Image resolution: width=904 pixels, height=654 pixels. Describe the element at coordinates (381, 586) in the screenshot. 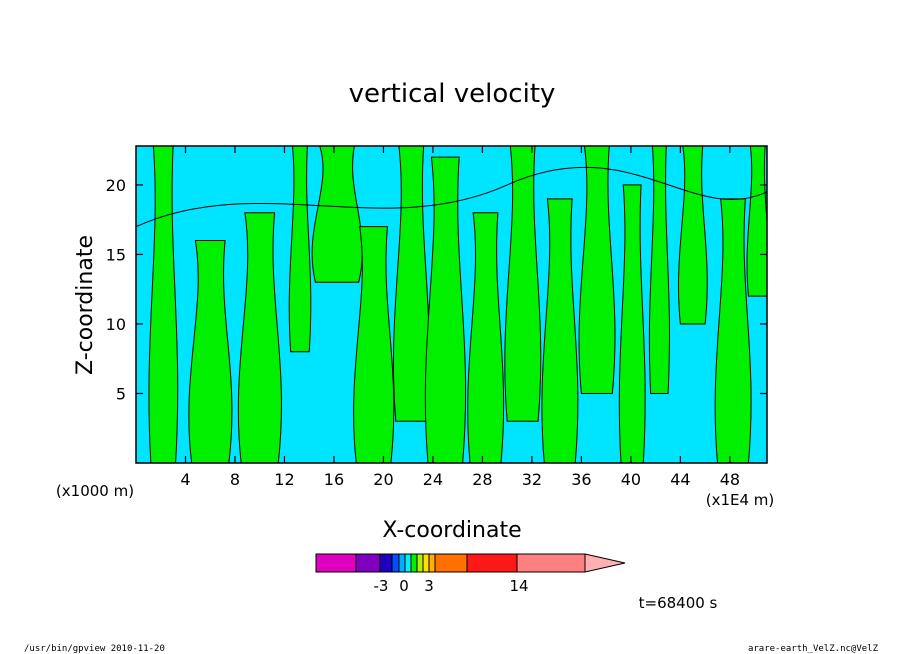

I see `colorbar-label: -3` at that location.